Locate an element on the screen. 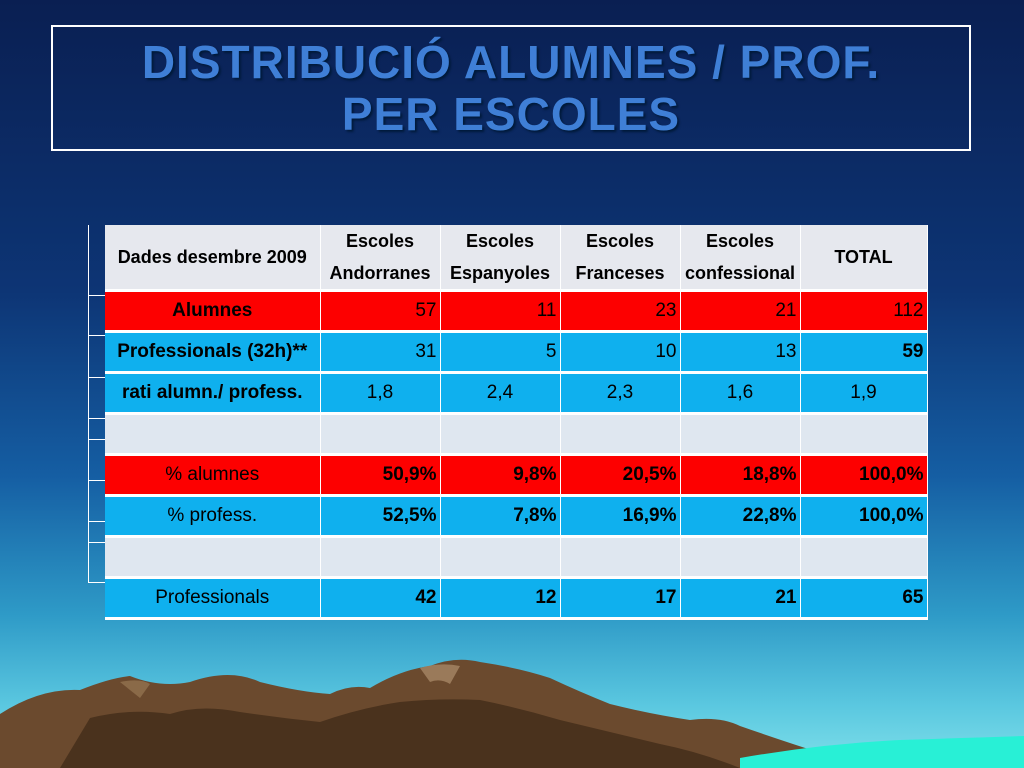  cell: 5 is located at coordinates (500, 352).